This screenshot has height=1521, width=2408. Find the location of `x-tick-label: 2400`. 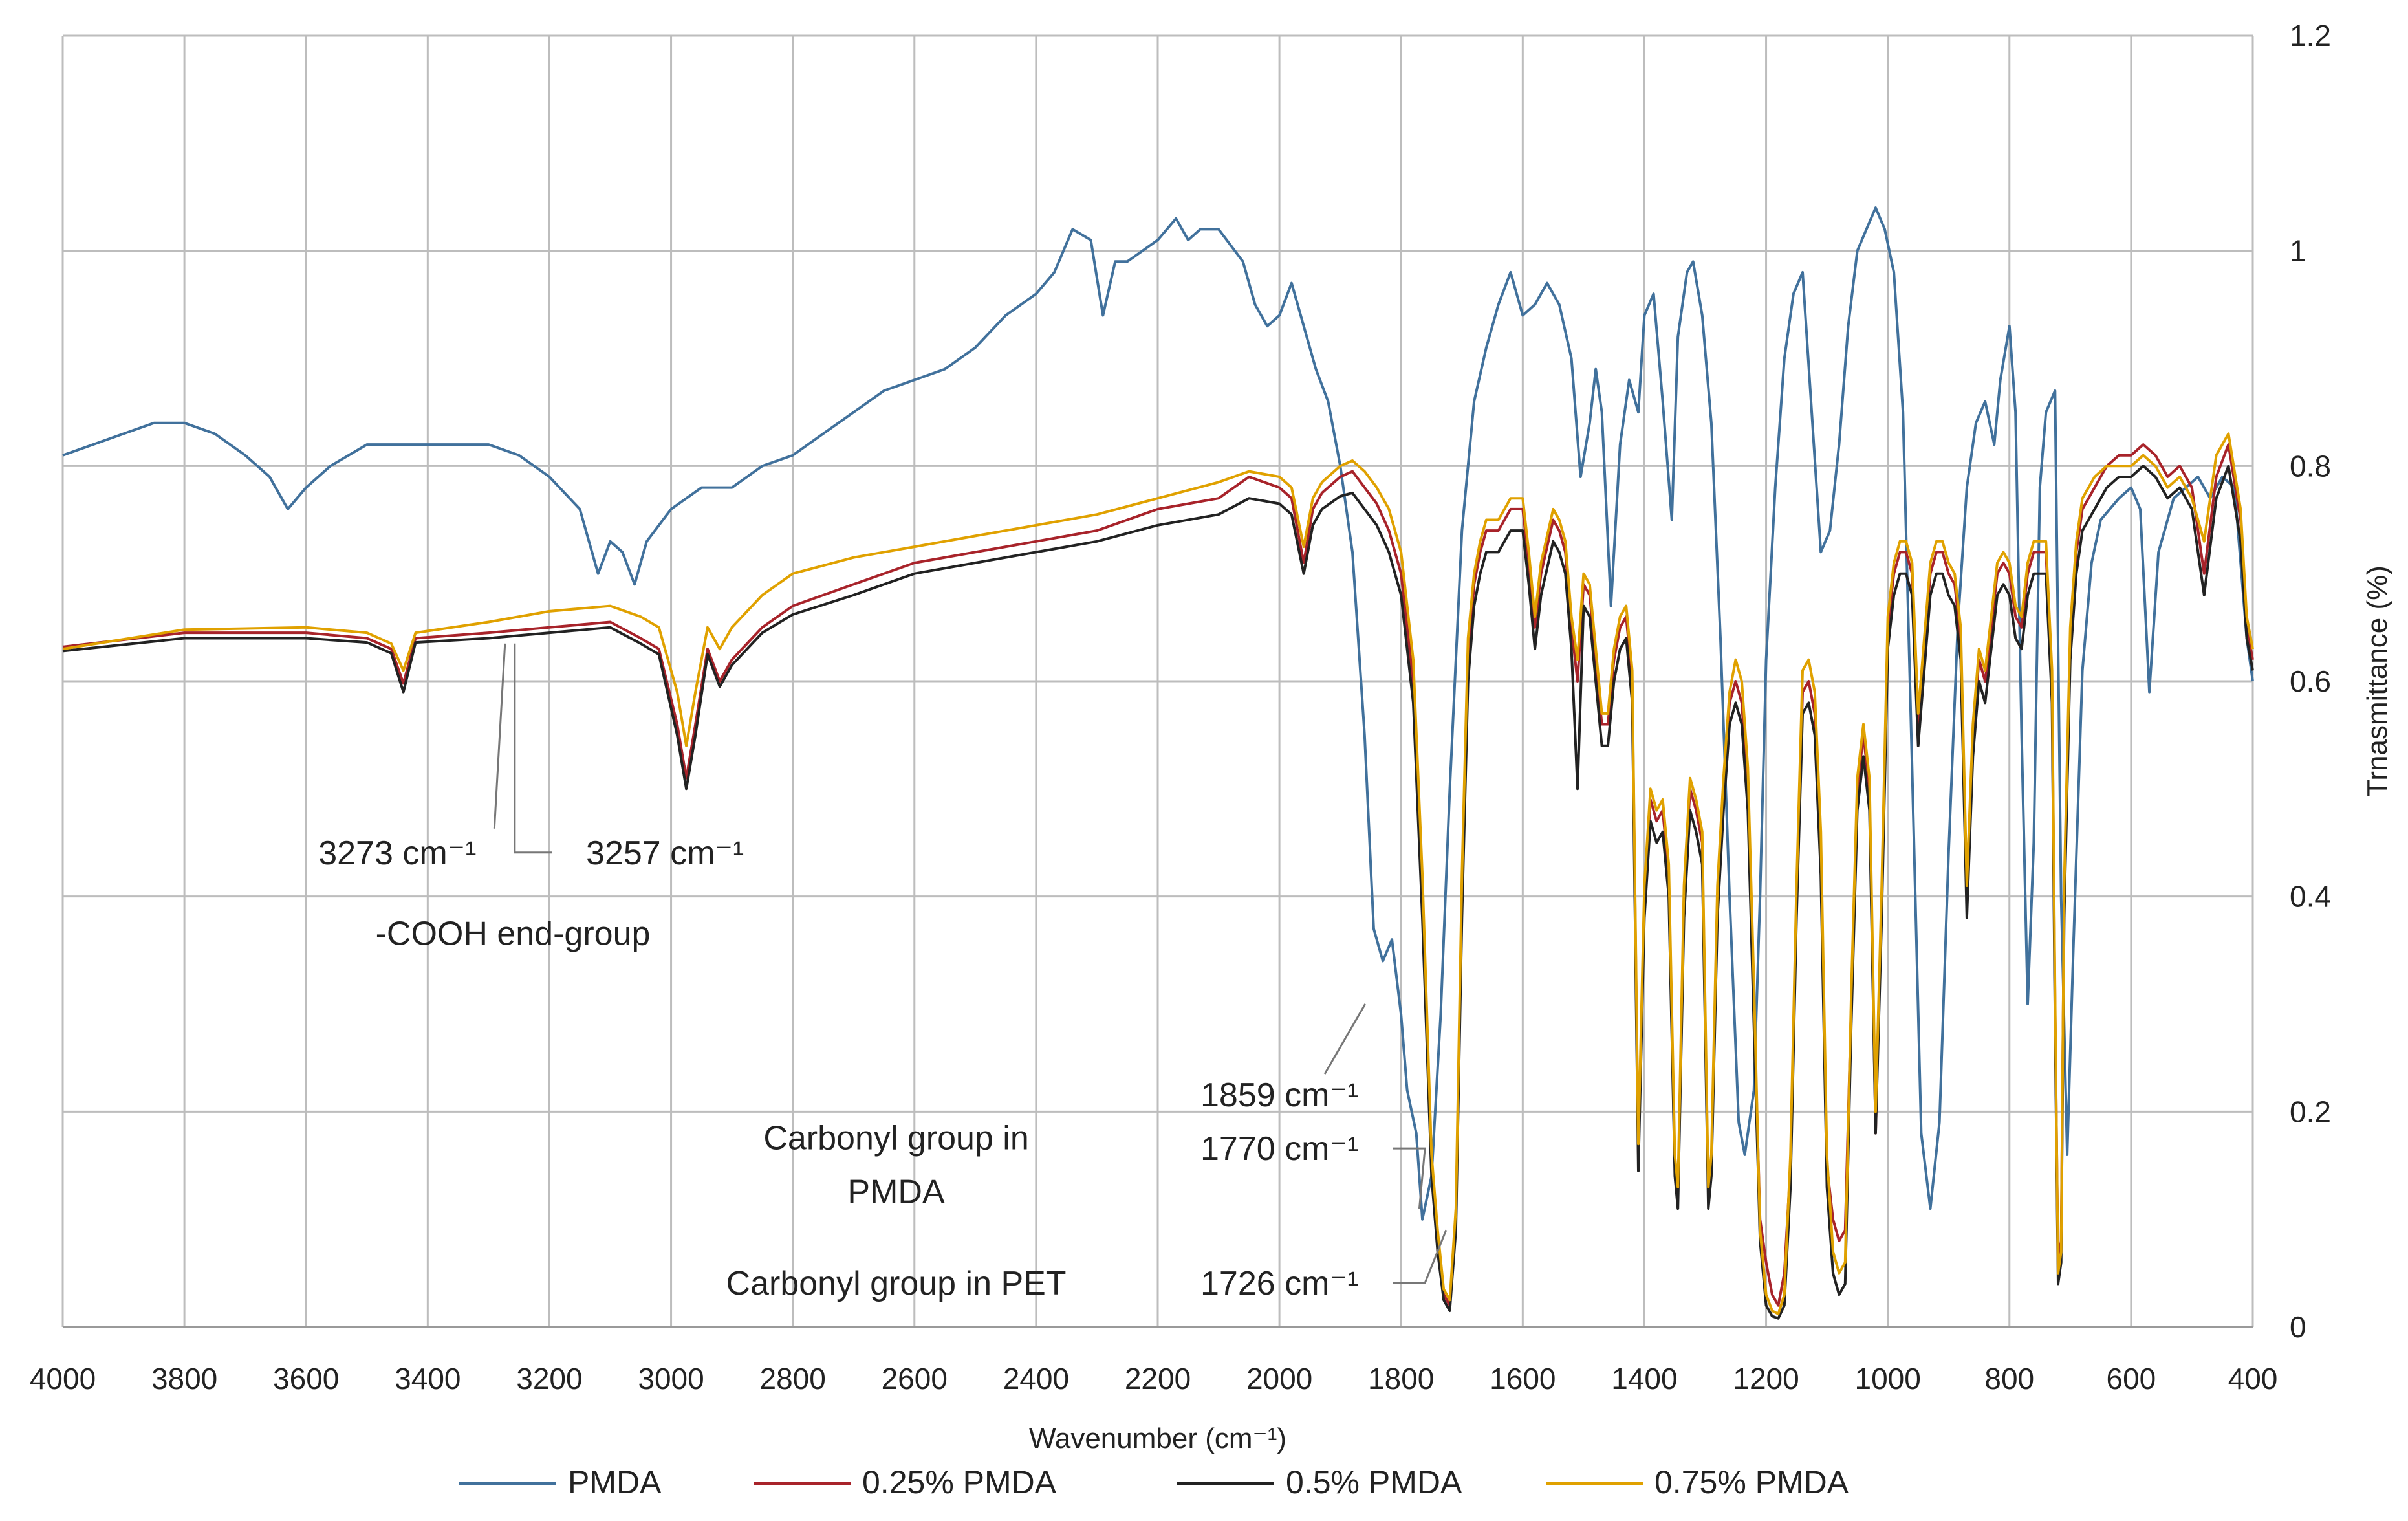

x-tick-label: 2400 is located at coordinates (1036, 1378).